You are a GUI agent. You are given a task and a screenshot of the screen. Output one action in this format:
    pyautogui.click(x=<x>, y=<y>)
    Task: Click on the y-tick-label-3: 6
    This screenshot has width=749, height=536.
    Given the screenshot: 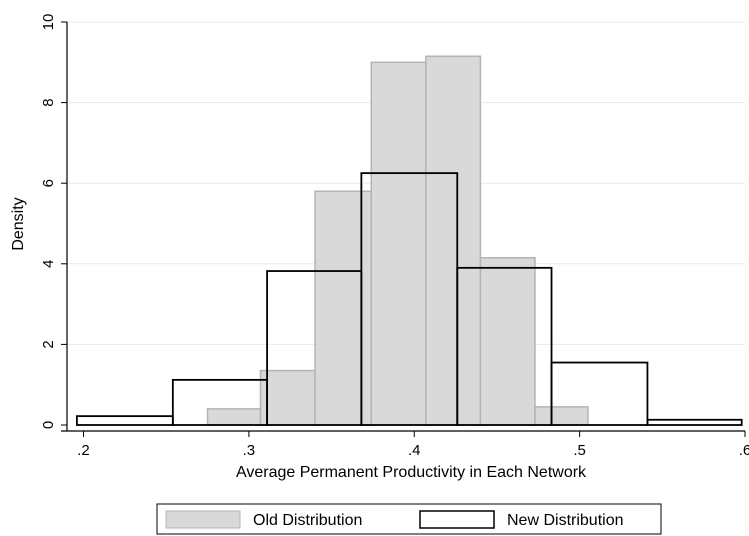 What is the action you would take?
    pyautogui.click(x=48, y=183)
    